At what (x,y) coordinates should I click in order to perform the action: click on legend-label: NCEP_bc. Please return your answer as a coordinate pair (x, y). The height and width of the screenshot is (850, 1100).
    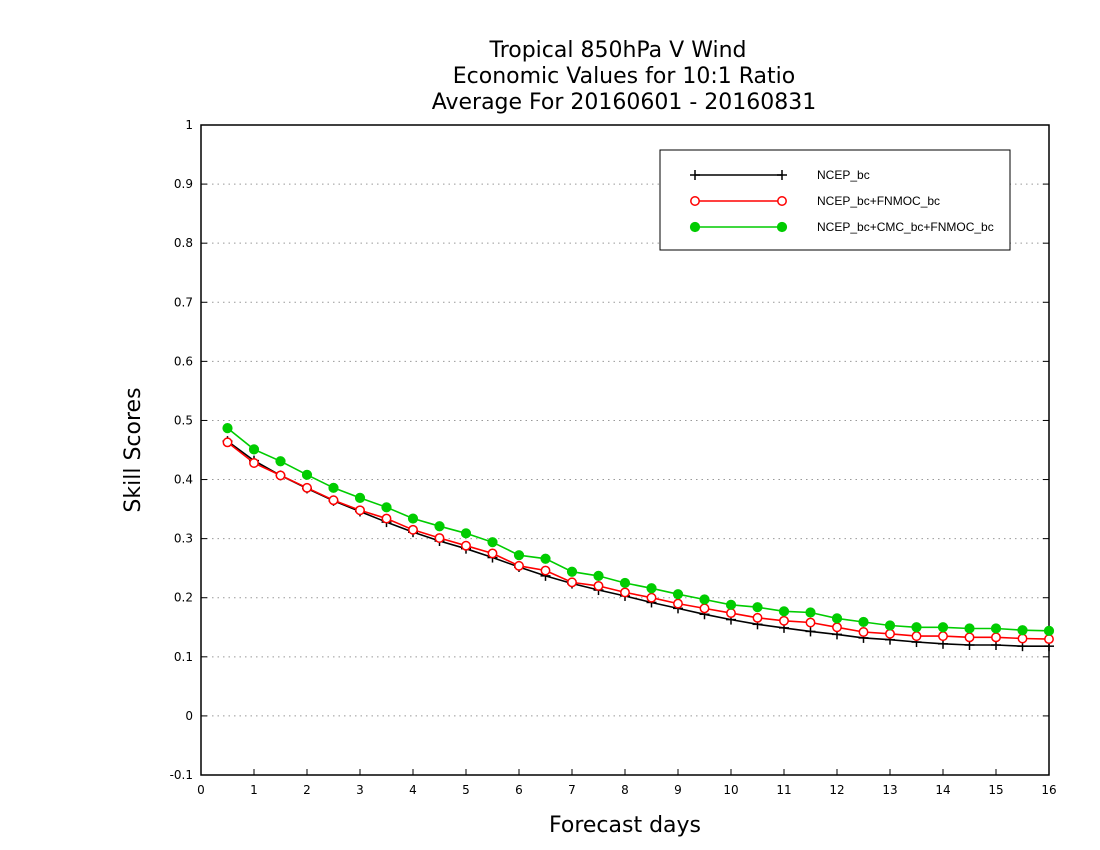
    Looking at the image, I should click on (843, 175).